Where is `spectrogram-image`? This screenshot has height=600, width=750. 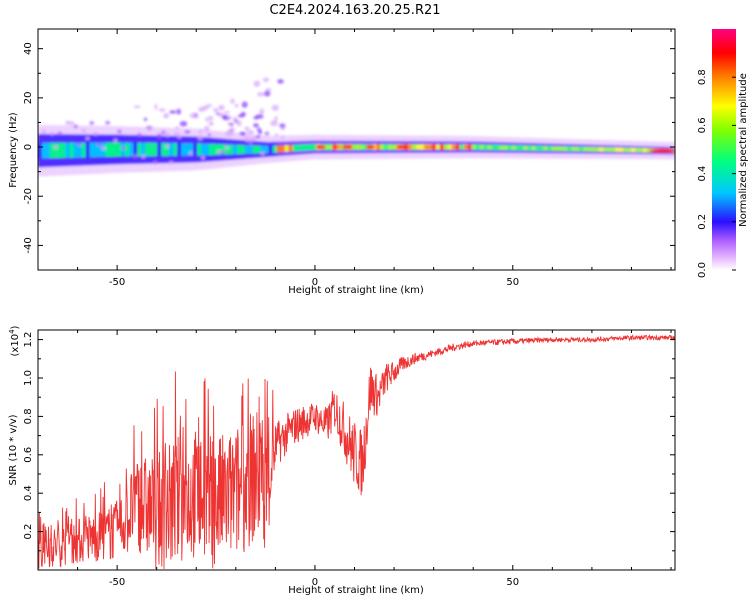 spectrogram-image is located at coordinates (356, 127).